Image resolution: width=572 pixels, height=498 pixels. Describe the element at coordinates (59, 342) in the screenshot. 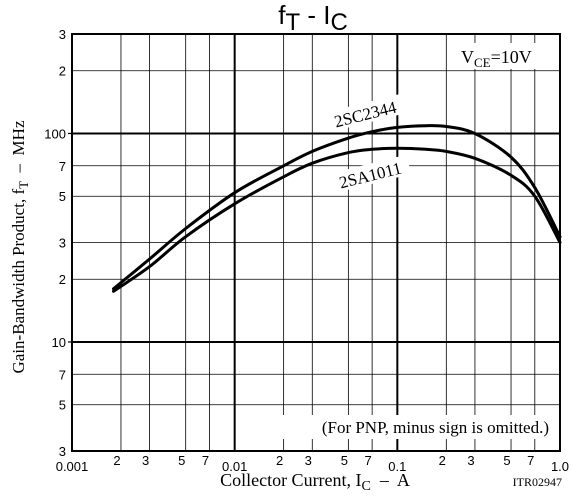

I see `y-tick-label: 10` at that location.